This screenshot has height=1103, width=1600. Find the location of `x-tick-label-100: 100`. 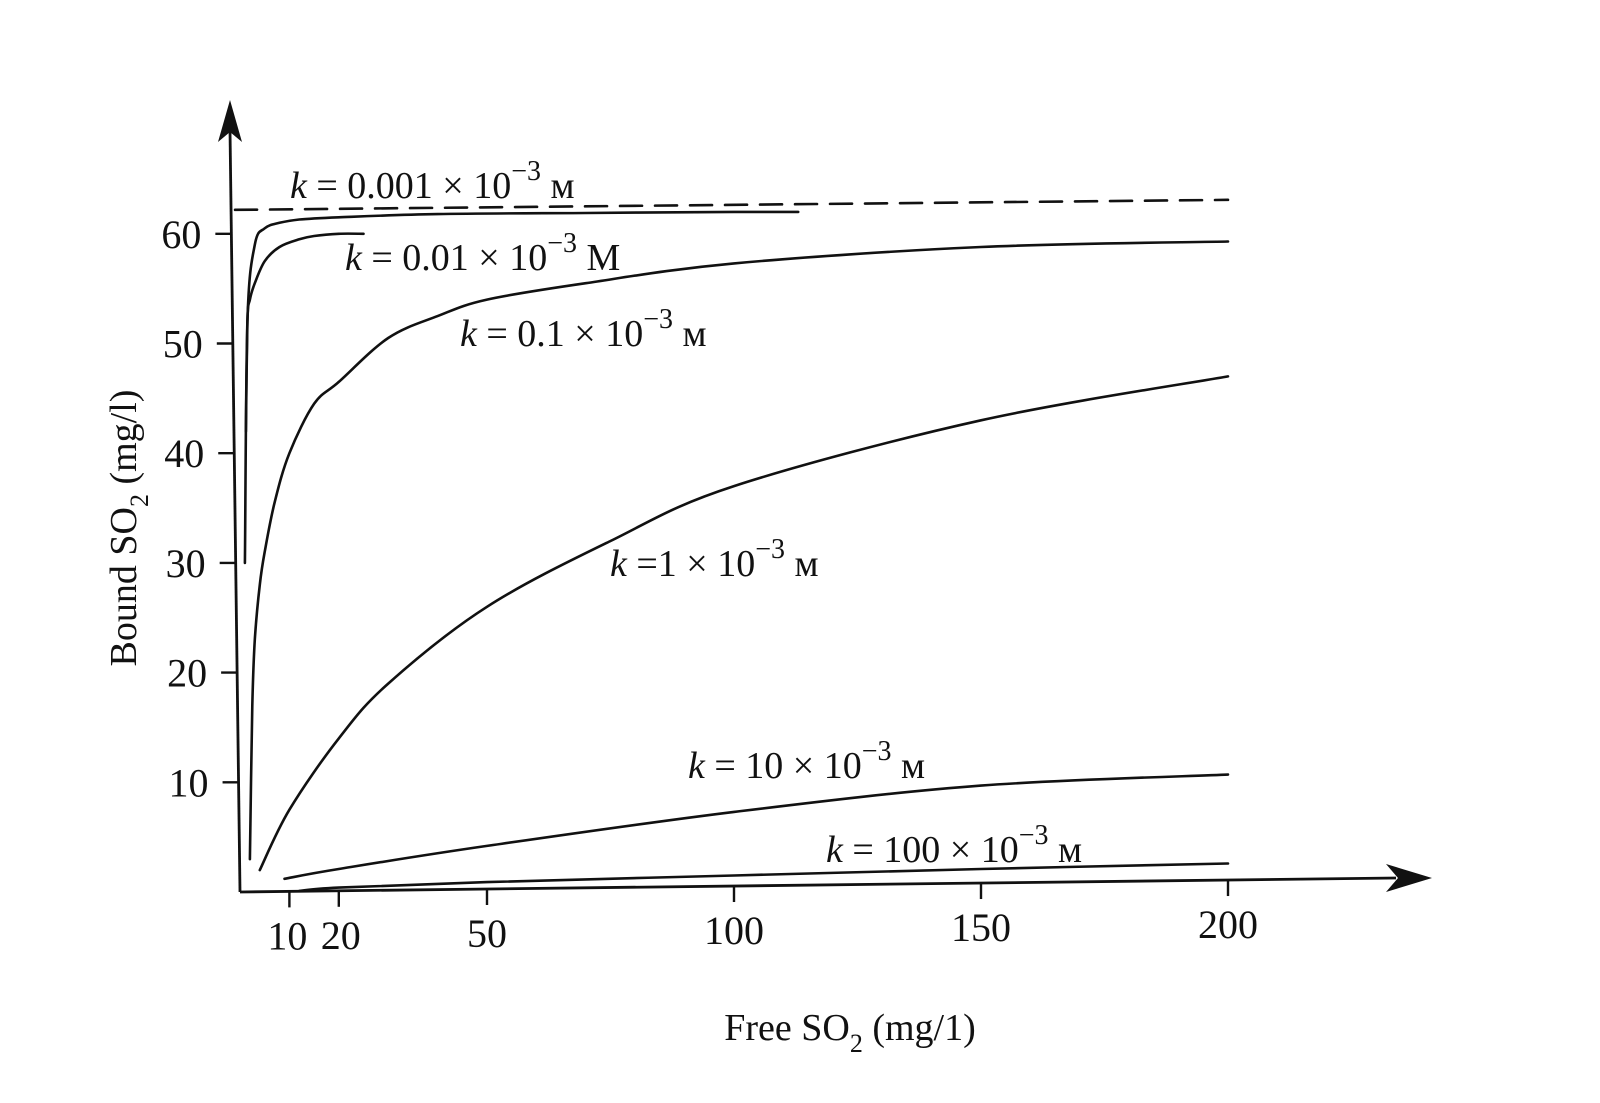

x-tick-label-100: 100 is located at coordinates (734, 930).